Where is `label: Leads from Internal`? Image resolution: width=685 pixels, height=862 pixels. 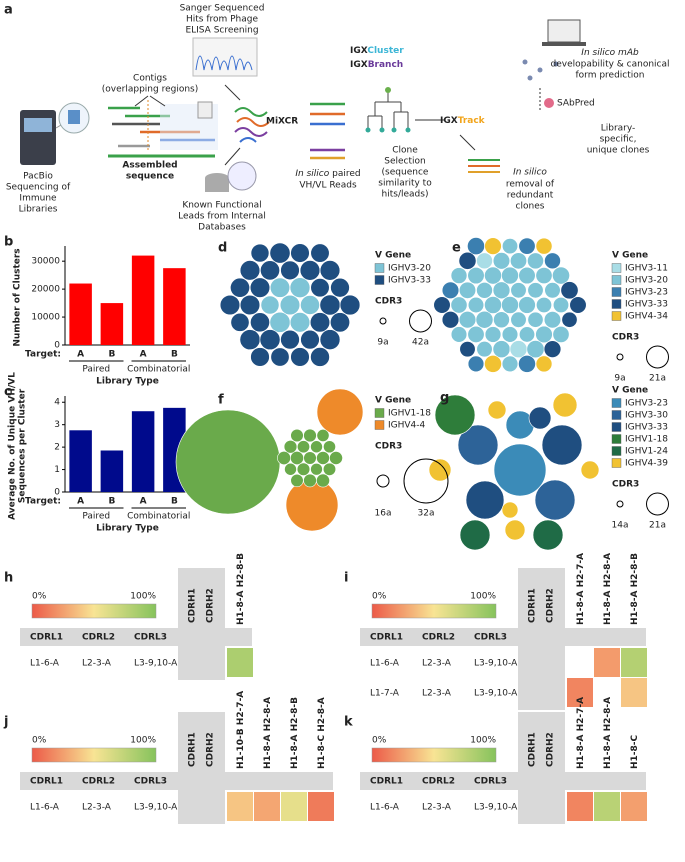 label: Leads from Internal is located at coordinates (222, 217).